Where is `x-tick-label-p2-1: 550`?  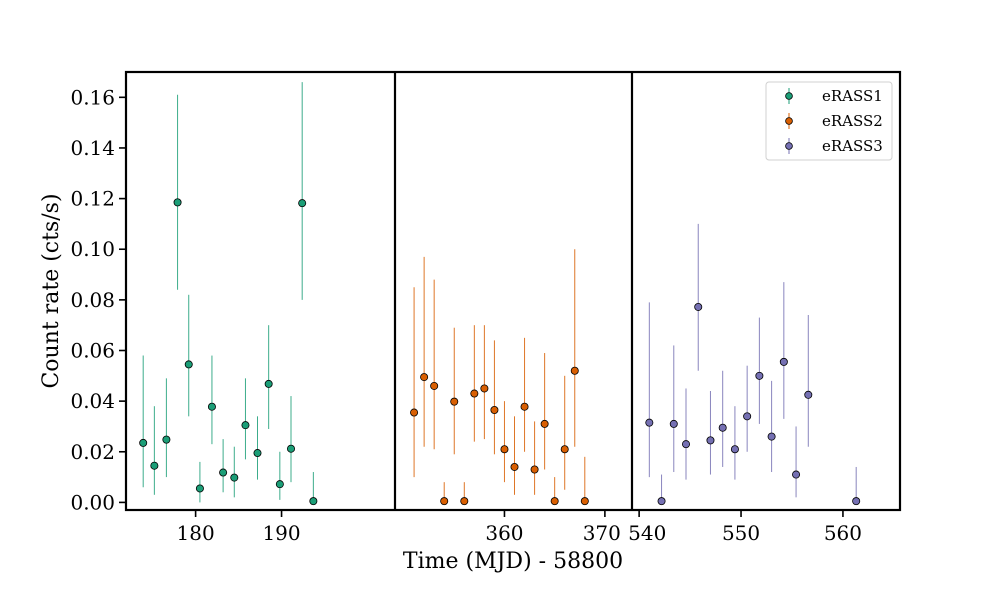
x-tick-label-p2-1: 550 is located at coordinates (741, 533).